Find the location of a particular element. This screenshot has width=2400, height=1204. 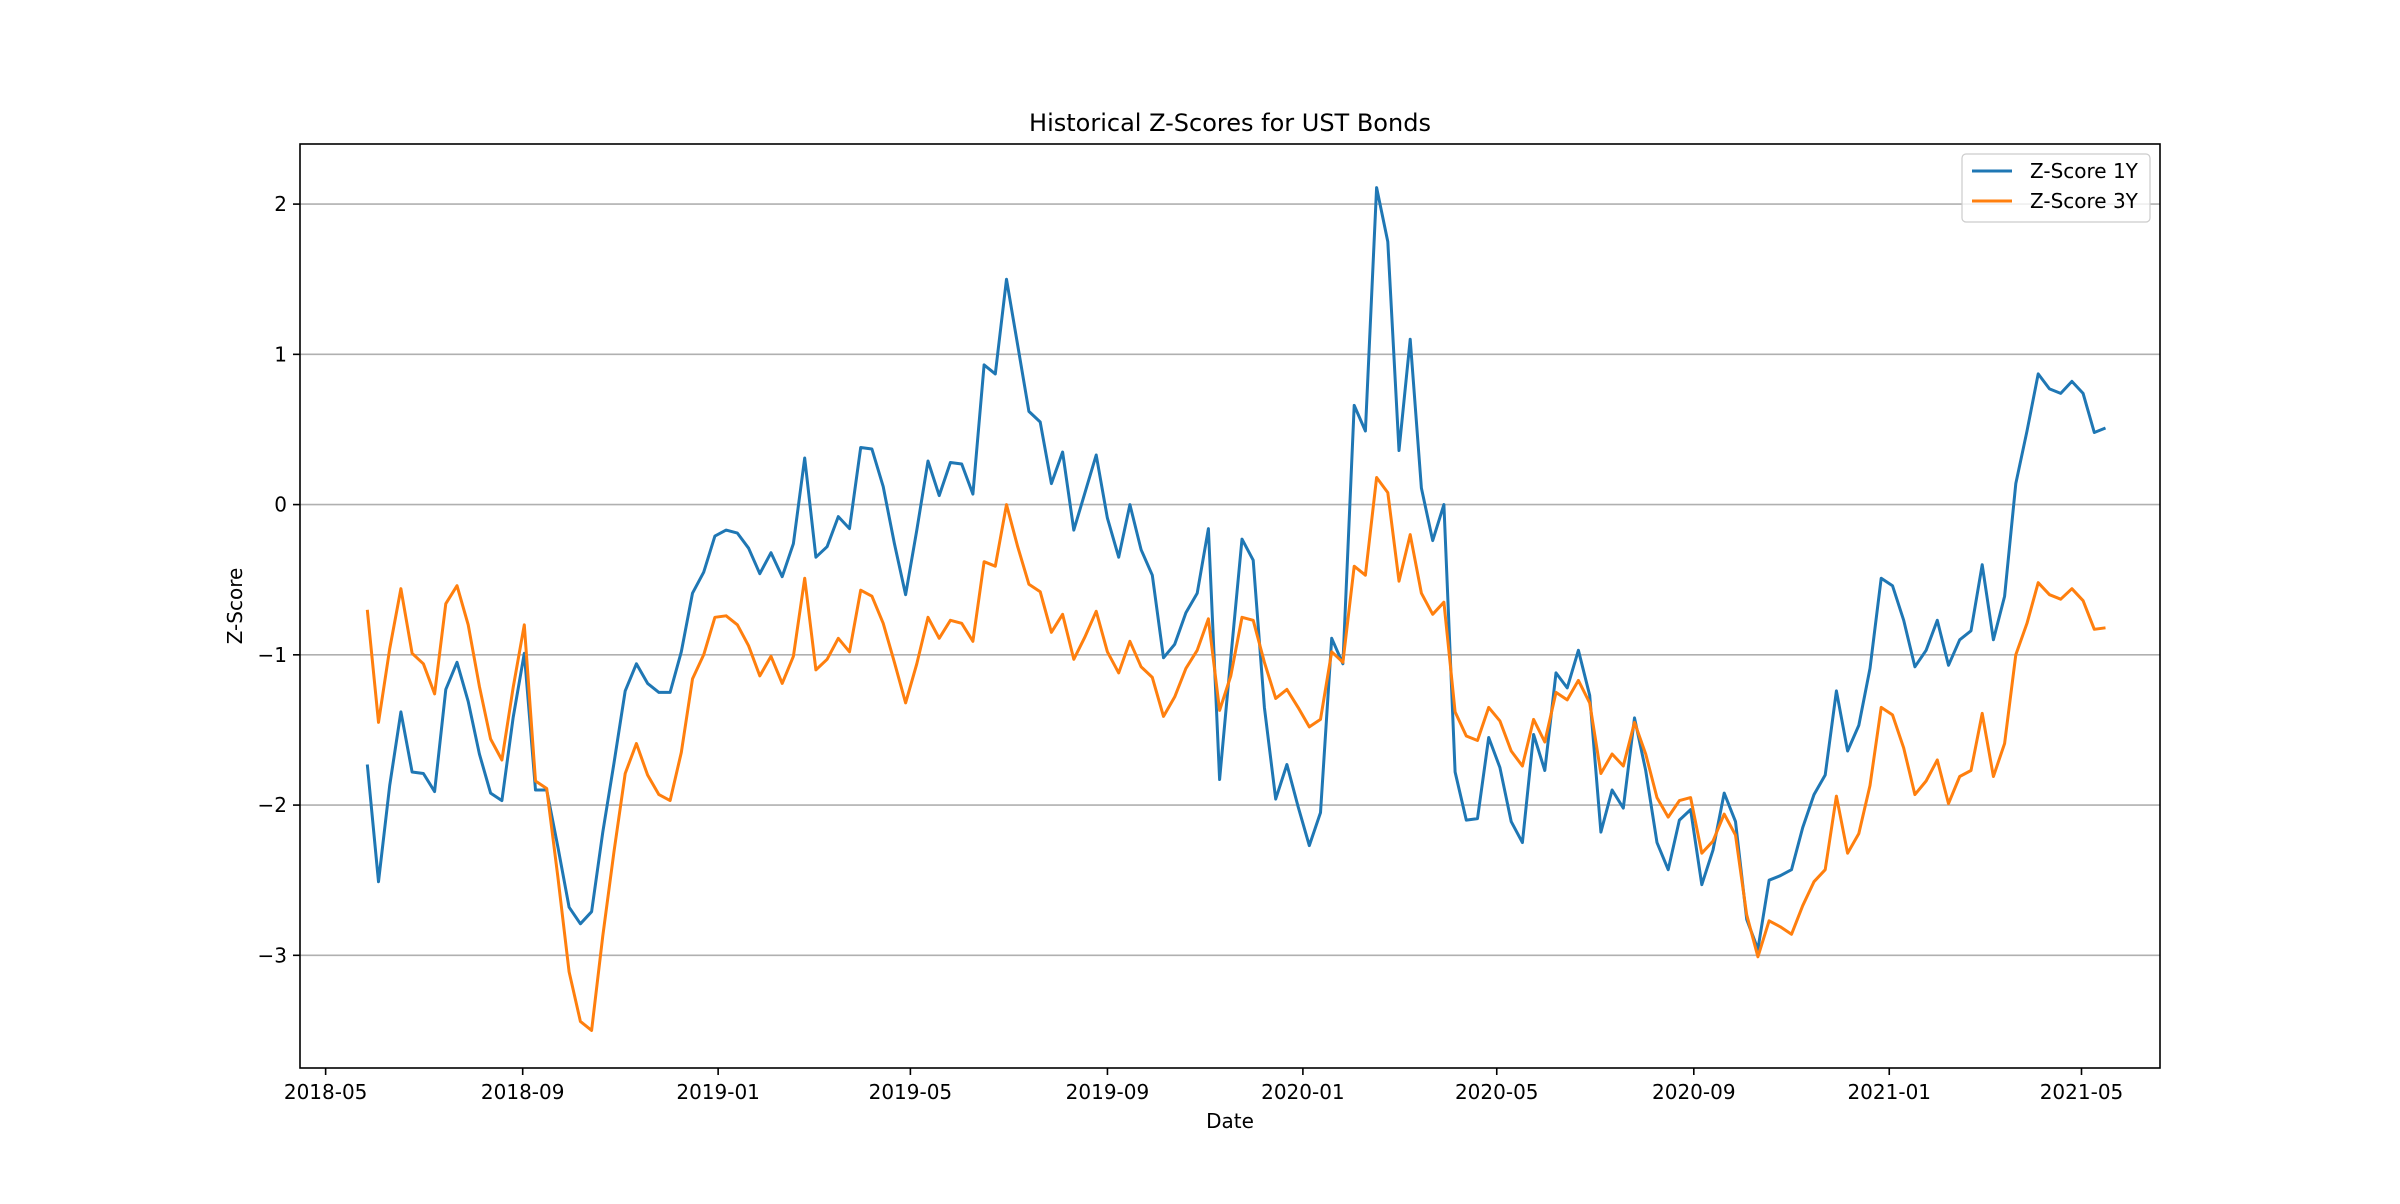

x-axis-label: Date is located at coordinates (1230, 1121).